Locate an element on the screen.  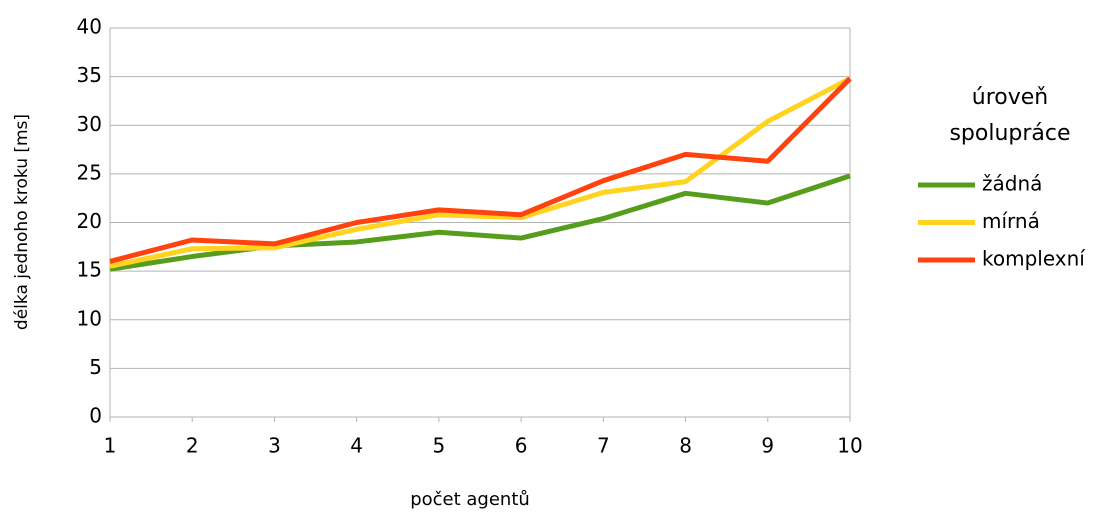
x-tick-label: 2 is located at coordinates (192, 446).